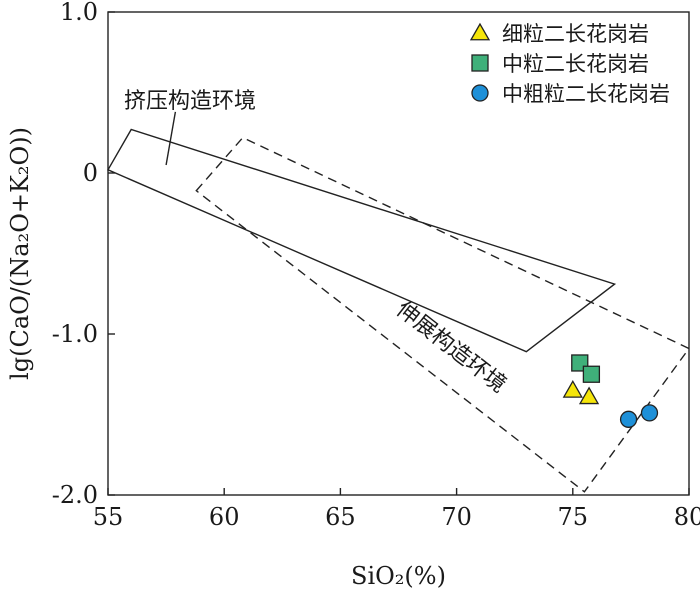  What do you see at coordinates (340, 517) in the screenshot?
I see `x-tick-label: 65` at bounding box center [340, 517].